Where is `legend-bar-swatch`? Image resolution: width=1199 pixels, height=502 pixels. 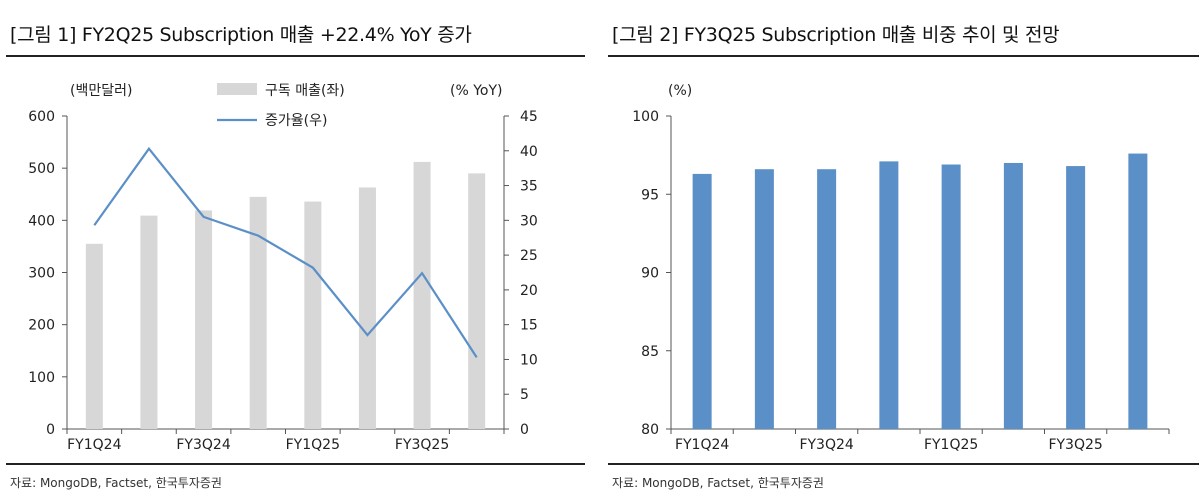 legend-bar-swatch is located at coordinates (237, 89).